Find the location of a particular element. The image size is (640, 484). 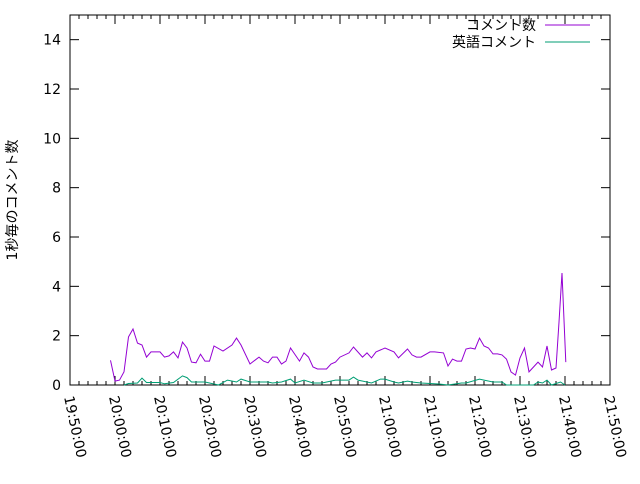

x-tick-label: 19:50:00 is located at coordinates (74, 427).